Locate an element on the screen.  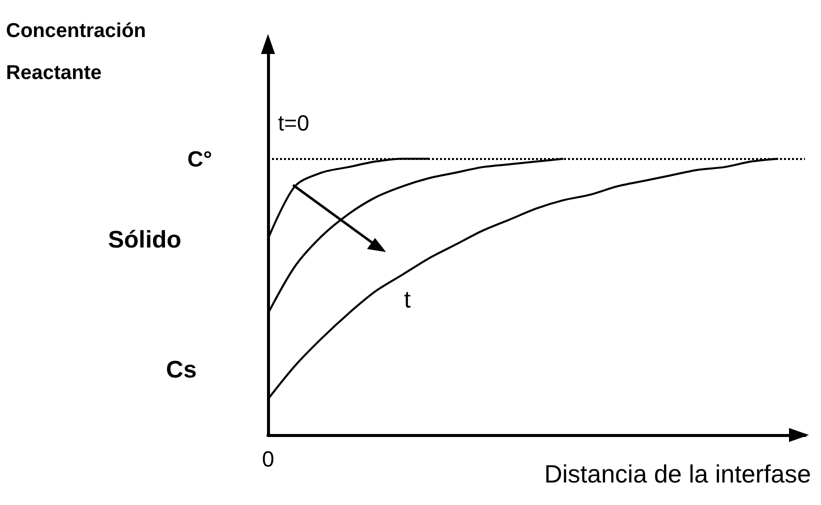
x-axis-title: Distancia de la interfase is located at coordinates (678, 474).